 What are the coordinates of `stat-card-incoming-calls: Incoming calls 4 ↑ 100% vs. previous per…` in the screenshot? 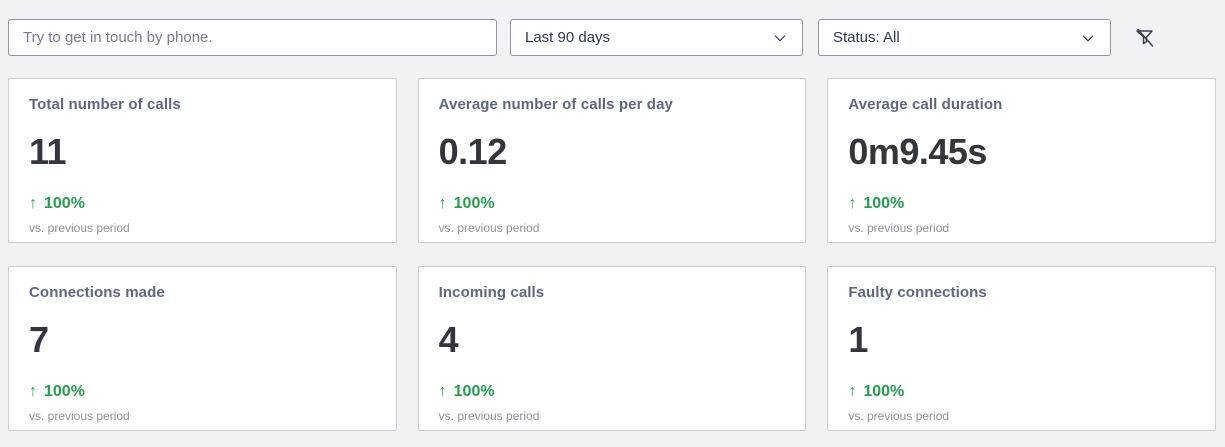 It's located at (612, 348).